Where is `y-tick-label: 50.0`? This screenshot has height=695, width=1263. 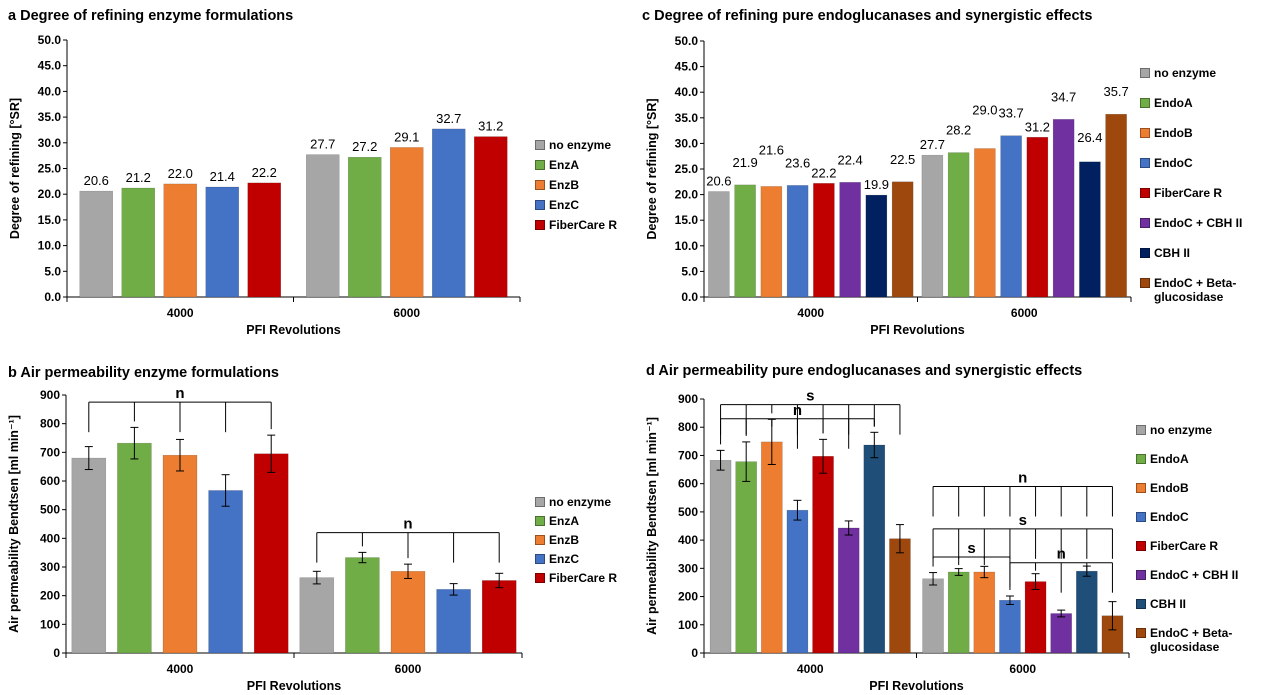
y-tick-label: 50.0 is located at coordinates (687, 41).